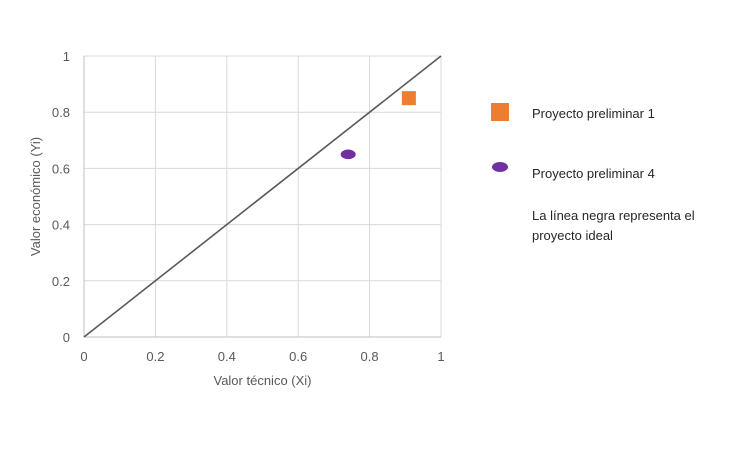 The height and width of the screenshot is (457, 742). I want to click on legend-item-series-2: Proyecto preliminar 4, so click(610, 172).